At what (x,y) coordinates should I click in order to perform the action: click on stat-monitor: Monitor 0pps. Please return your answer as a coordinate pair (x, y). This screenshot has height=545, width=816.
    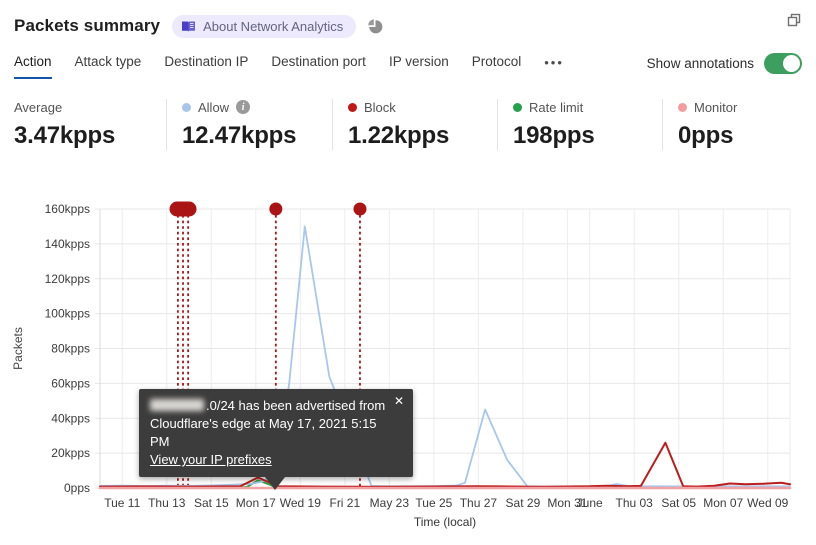
    Looking at the image, I should click on (727, 124).